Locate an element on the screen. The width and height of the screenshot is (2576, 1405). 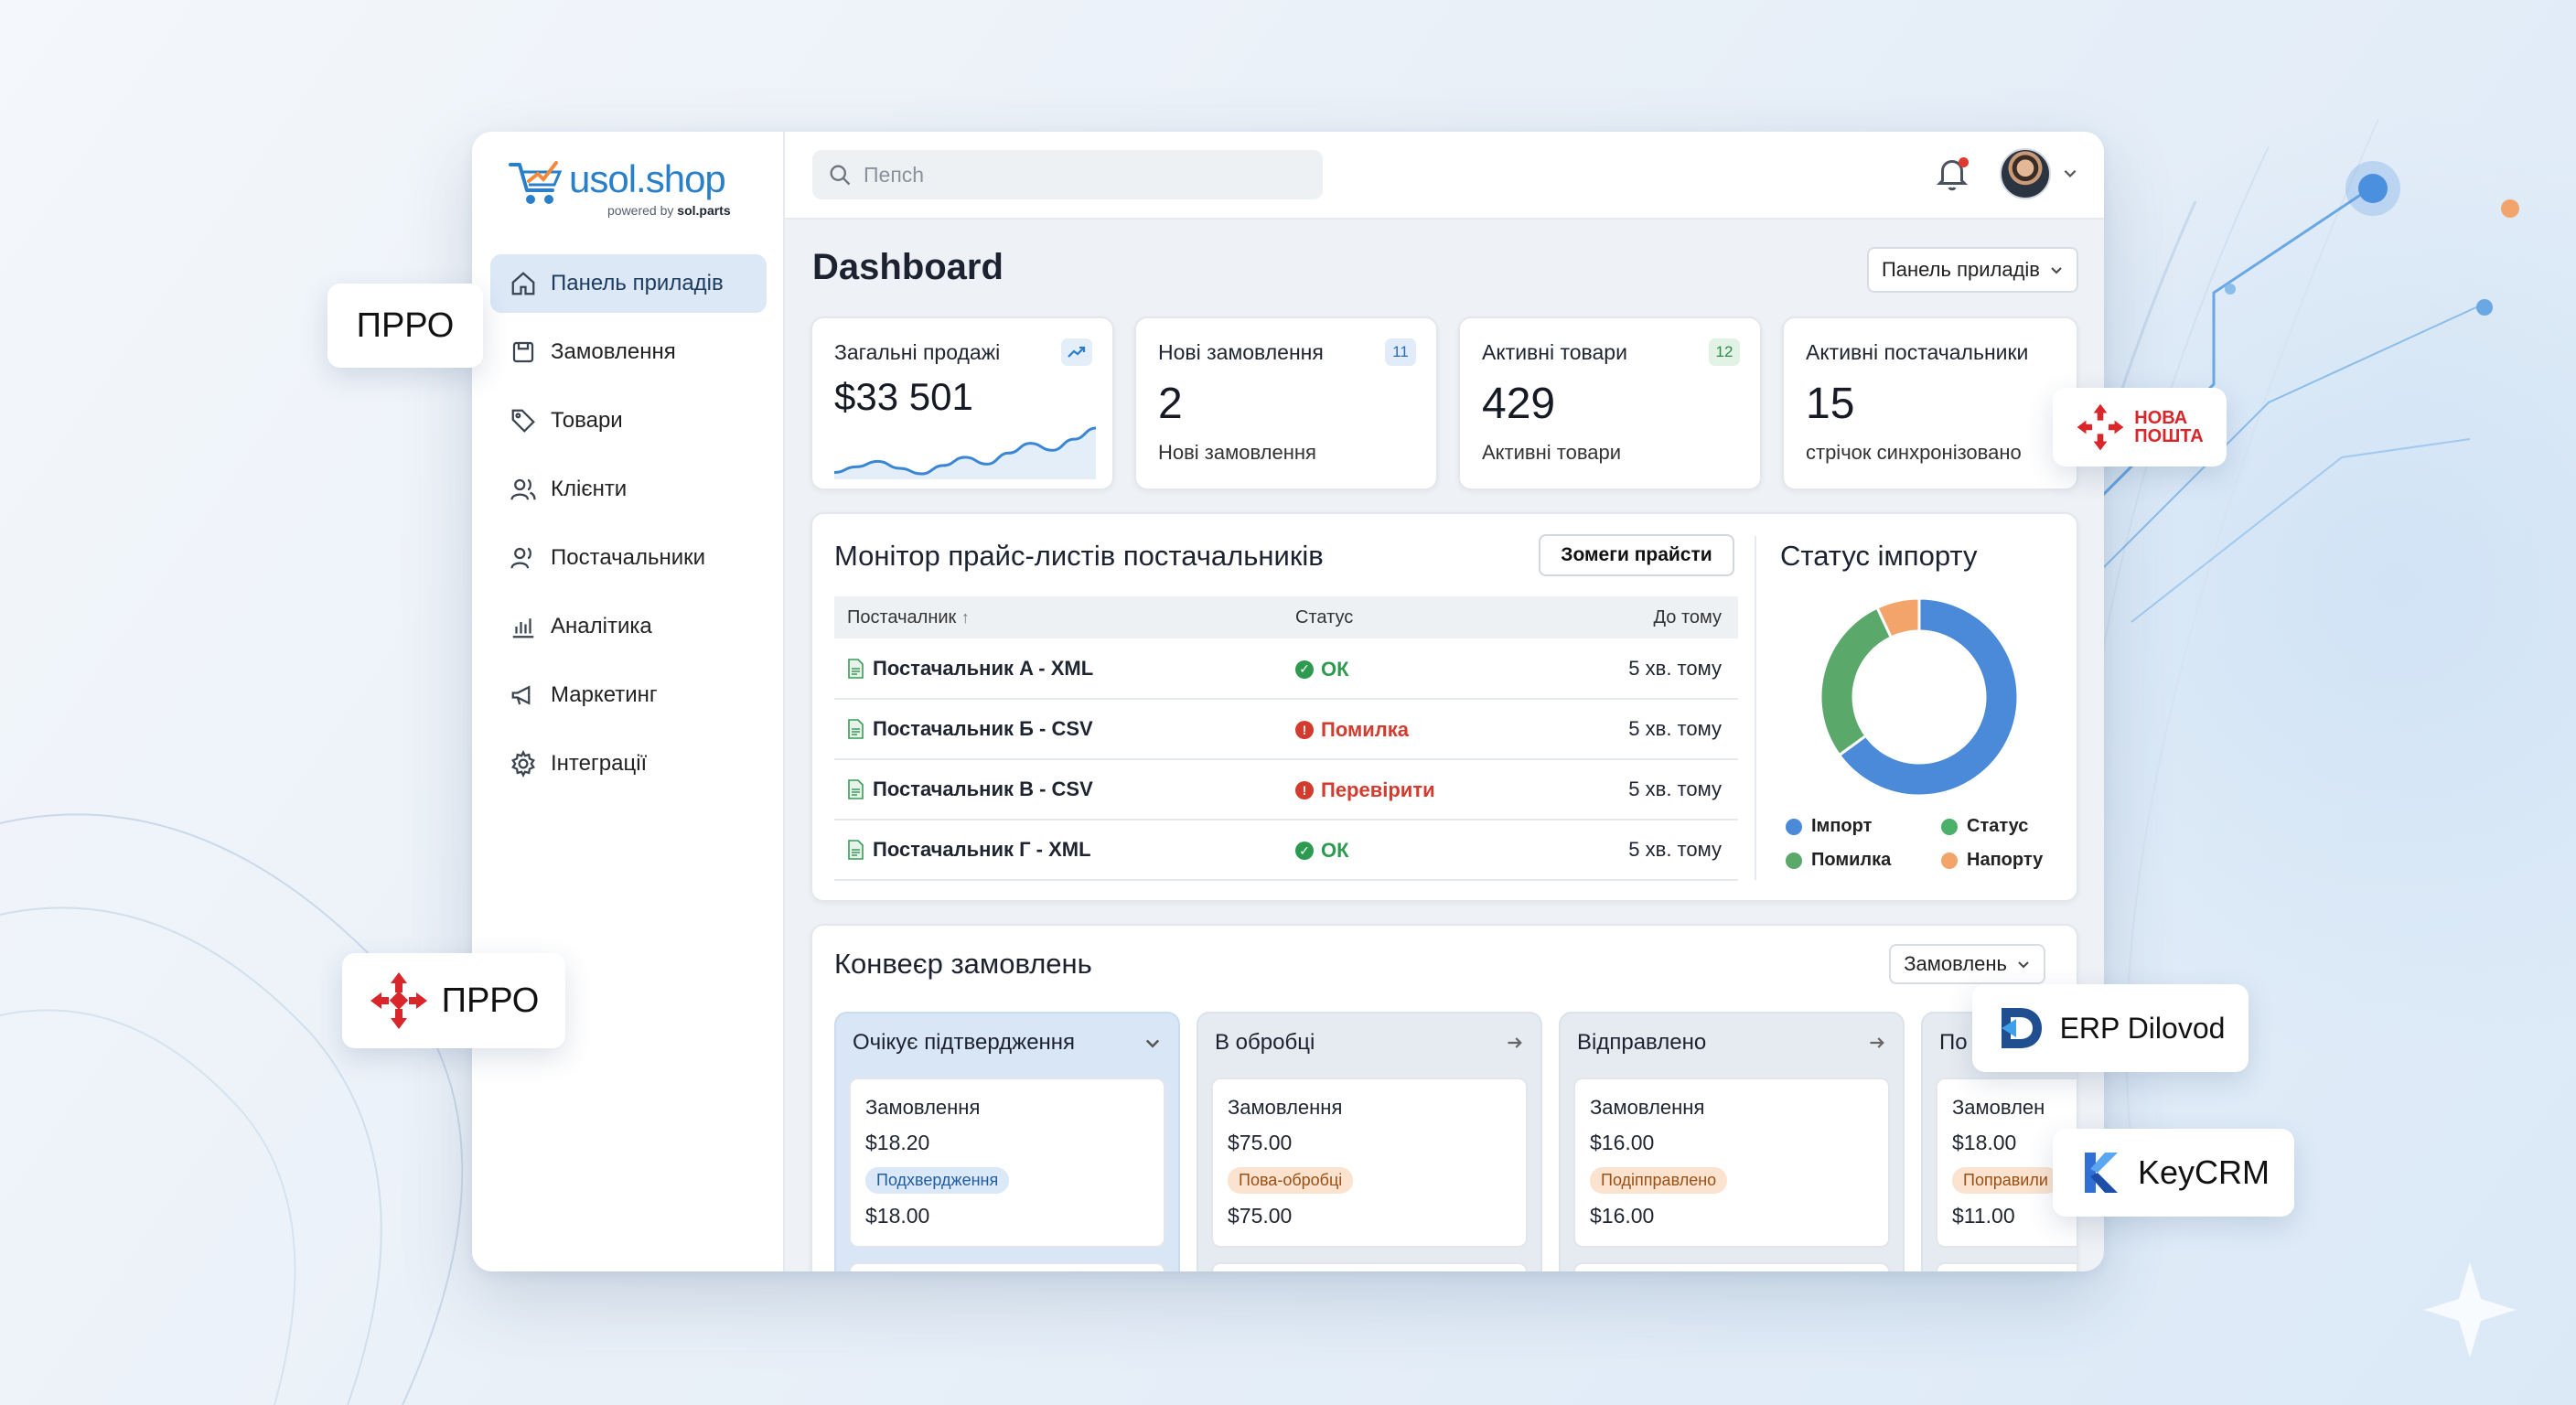
legend-item-pending: Напорту is located at coordinates (2001, 861).